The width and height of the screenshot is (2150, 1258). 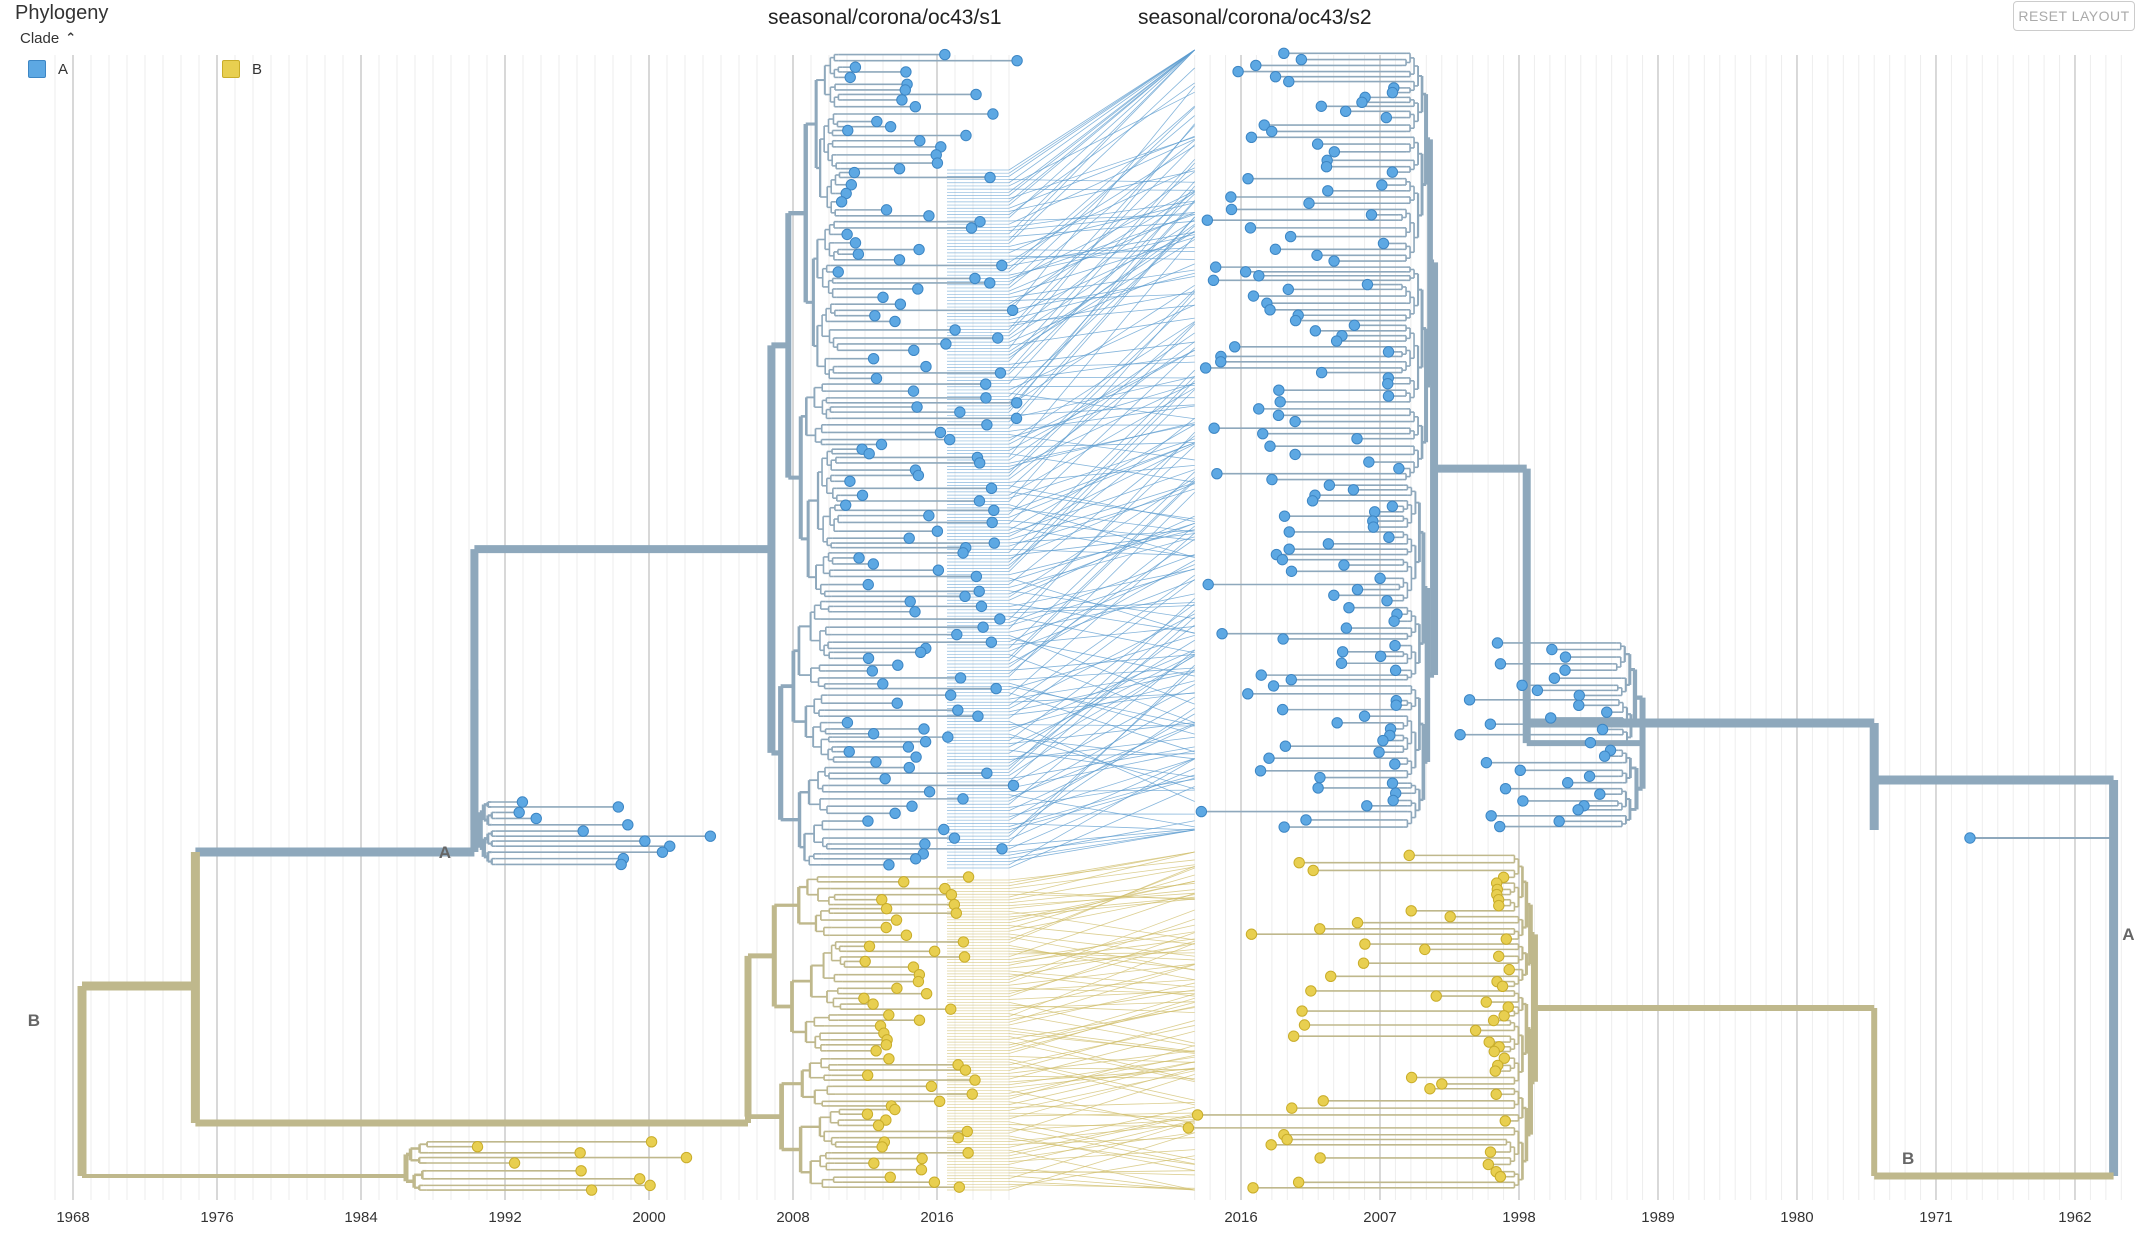 I want to click on legend-toggle: Clade ⌃, so click(x=48, y=38).